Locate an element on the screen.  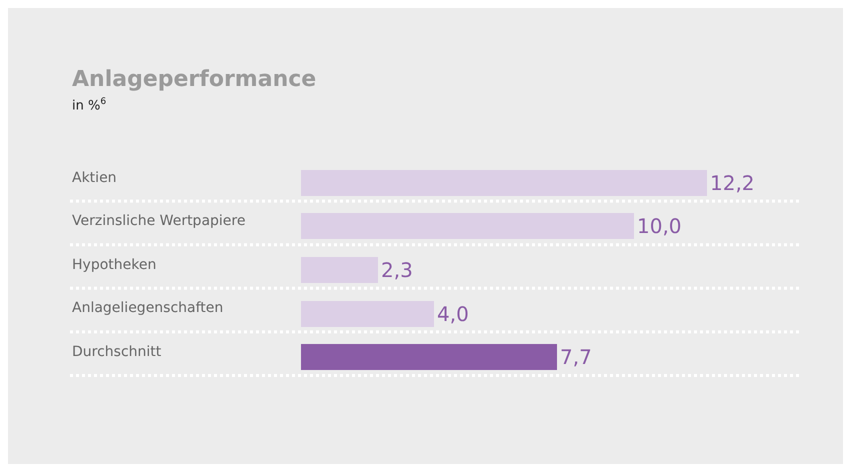
y-tick-label: Verzinsliche Wertpapiere is located at coordinates (159, 221).